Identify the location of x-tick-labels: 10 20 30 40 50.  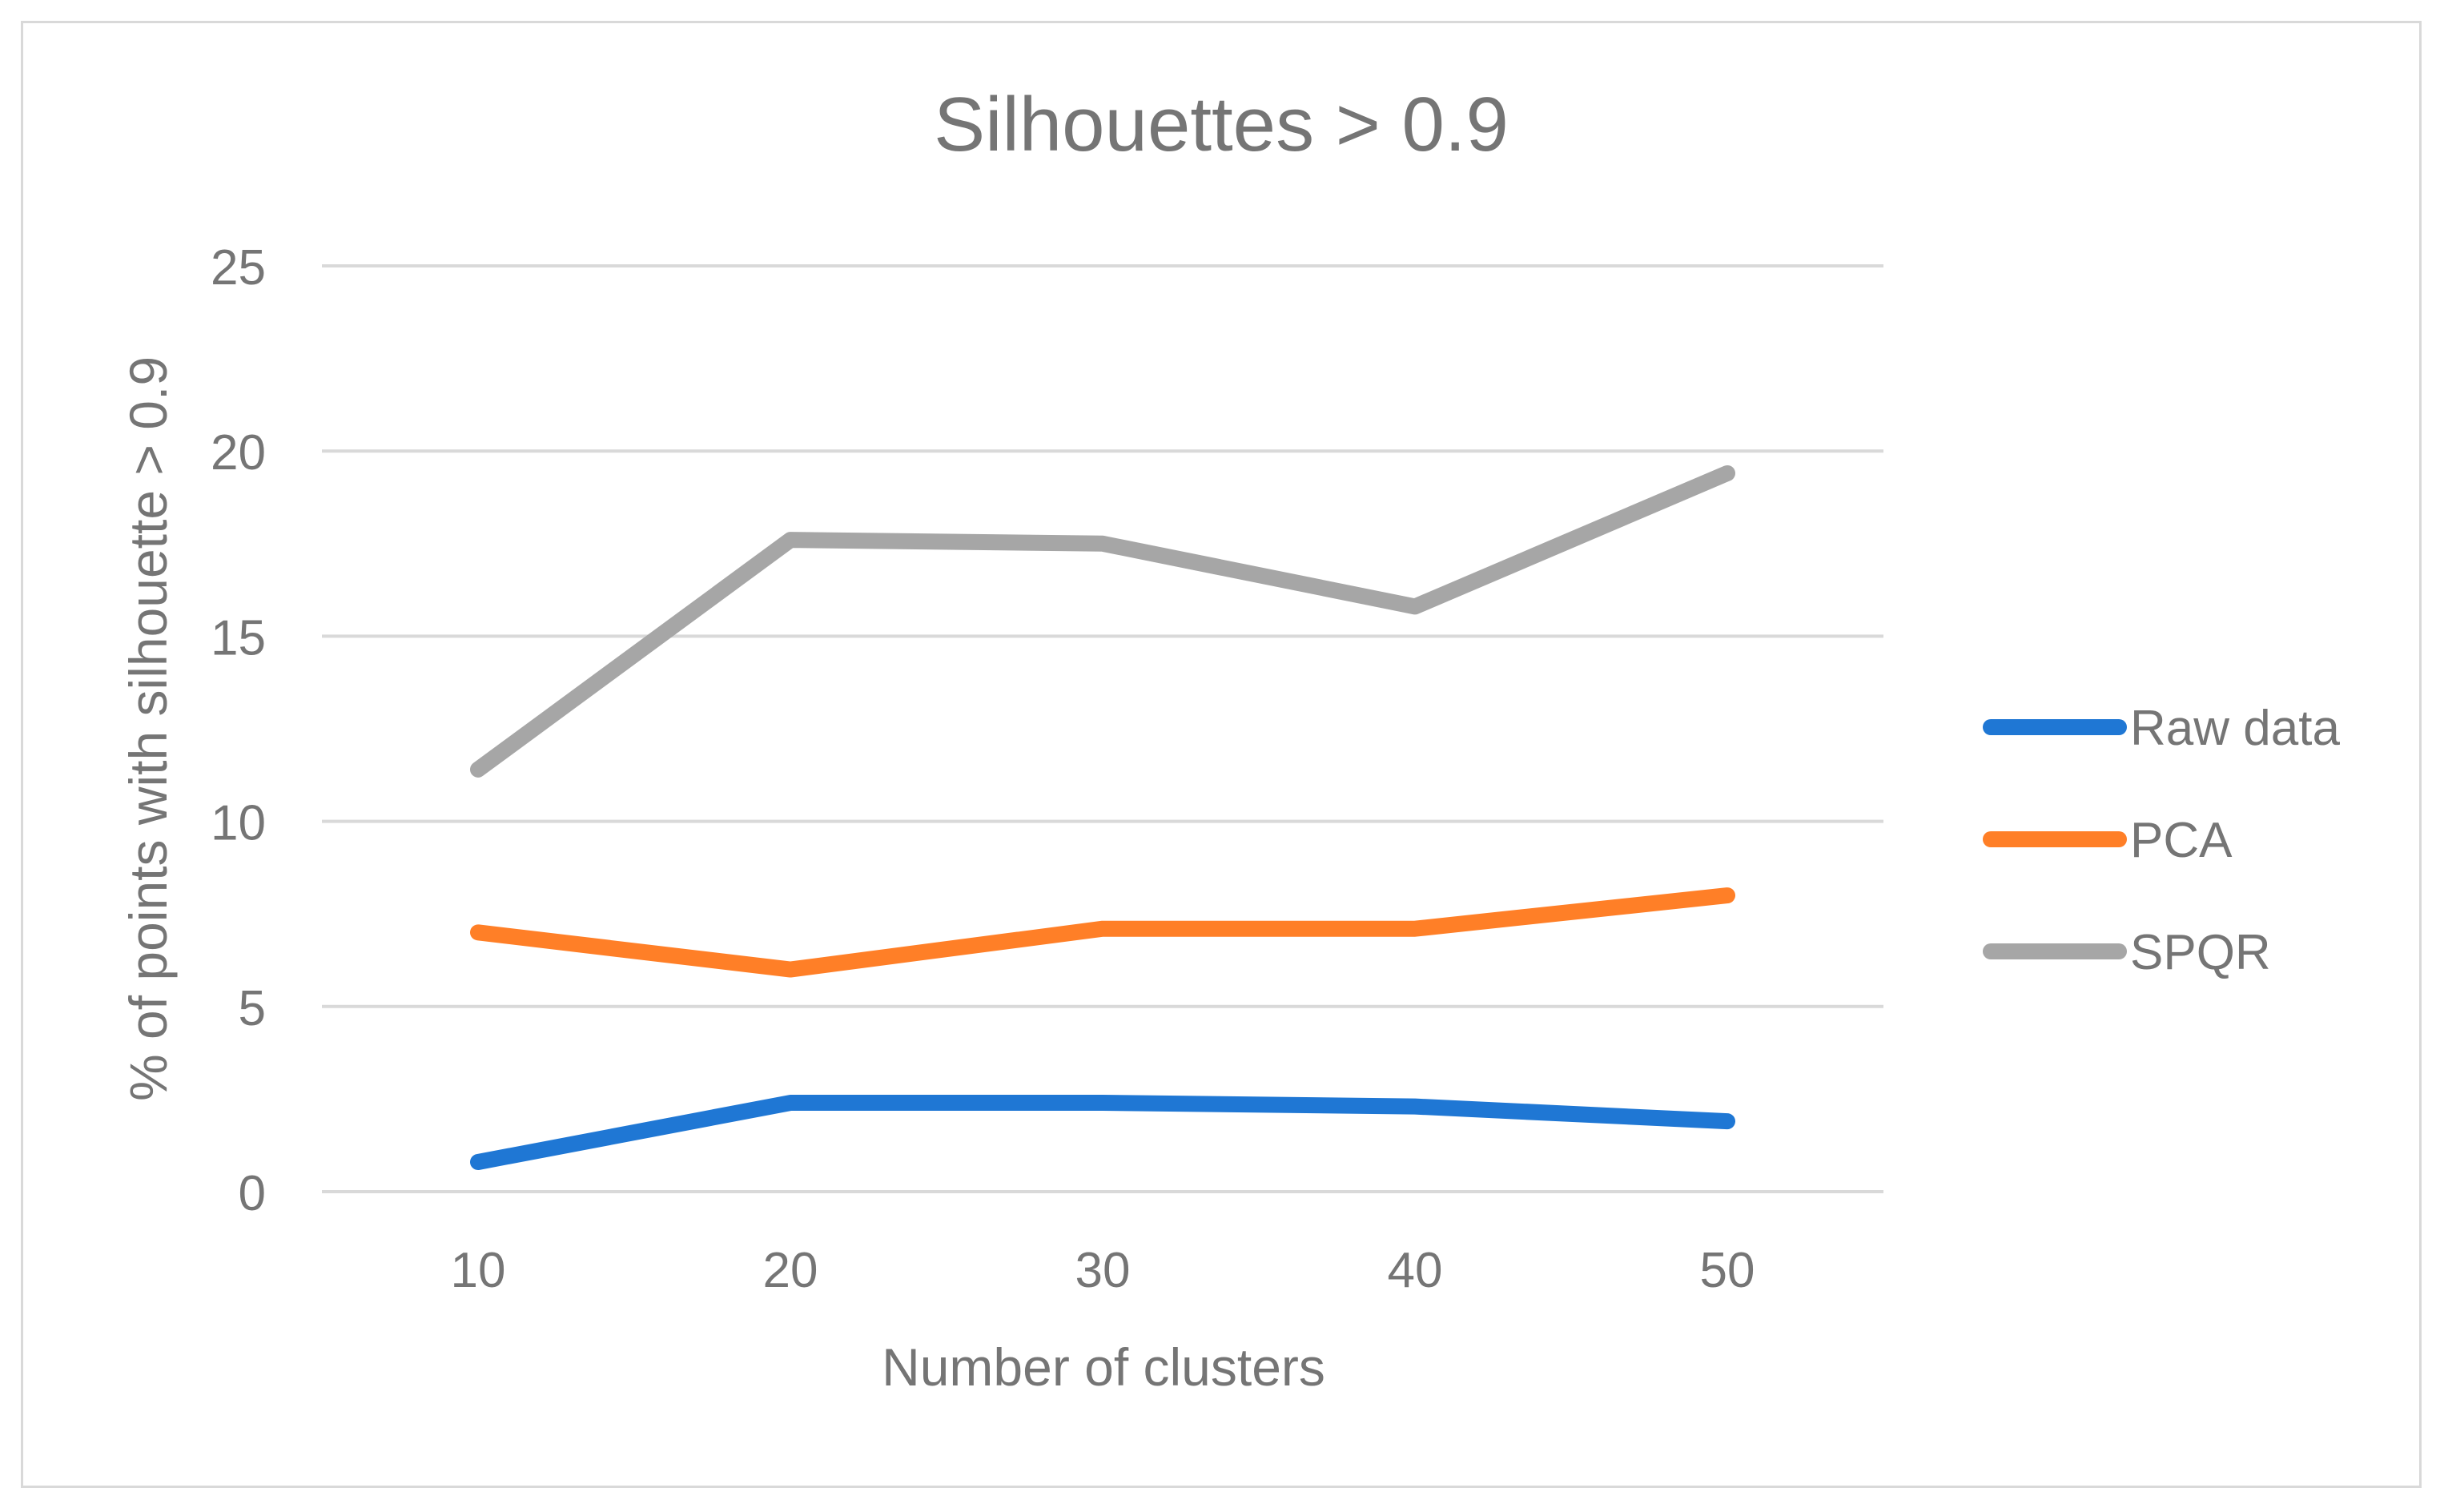
(1103, 1270).